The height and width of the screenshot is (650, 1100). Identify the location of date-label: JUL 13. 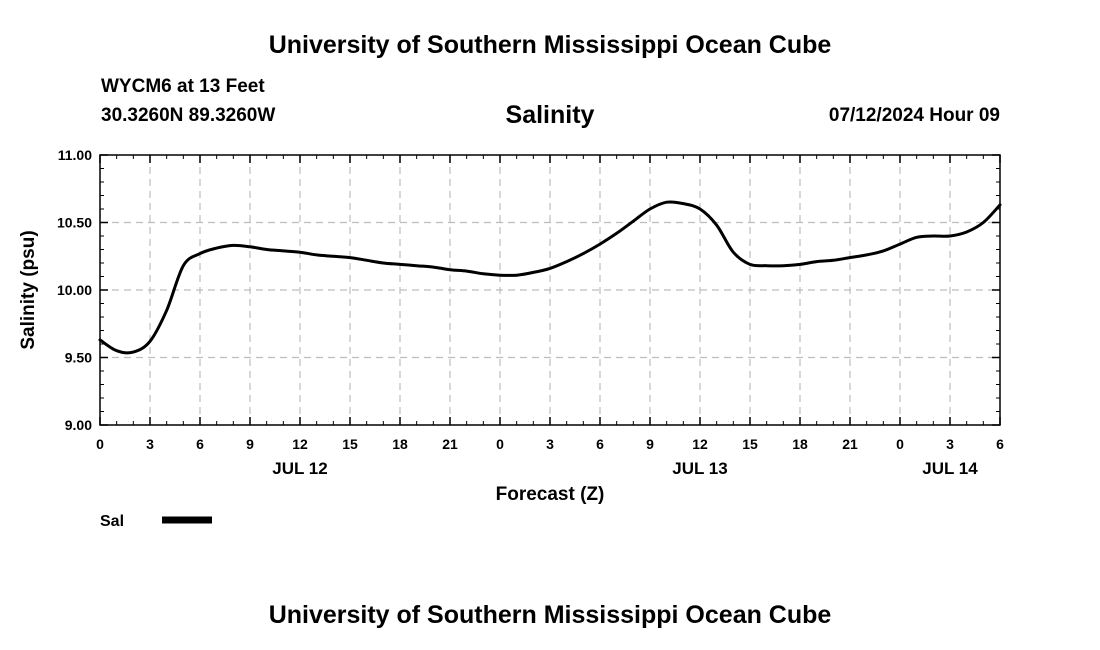
(699, 468).